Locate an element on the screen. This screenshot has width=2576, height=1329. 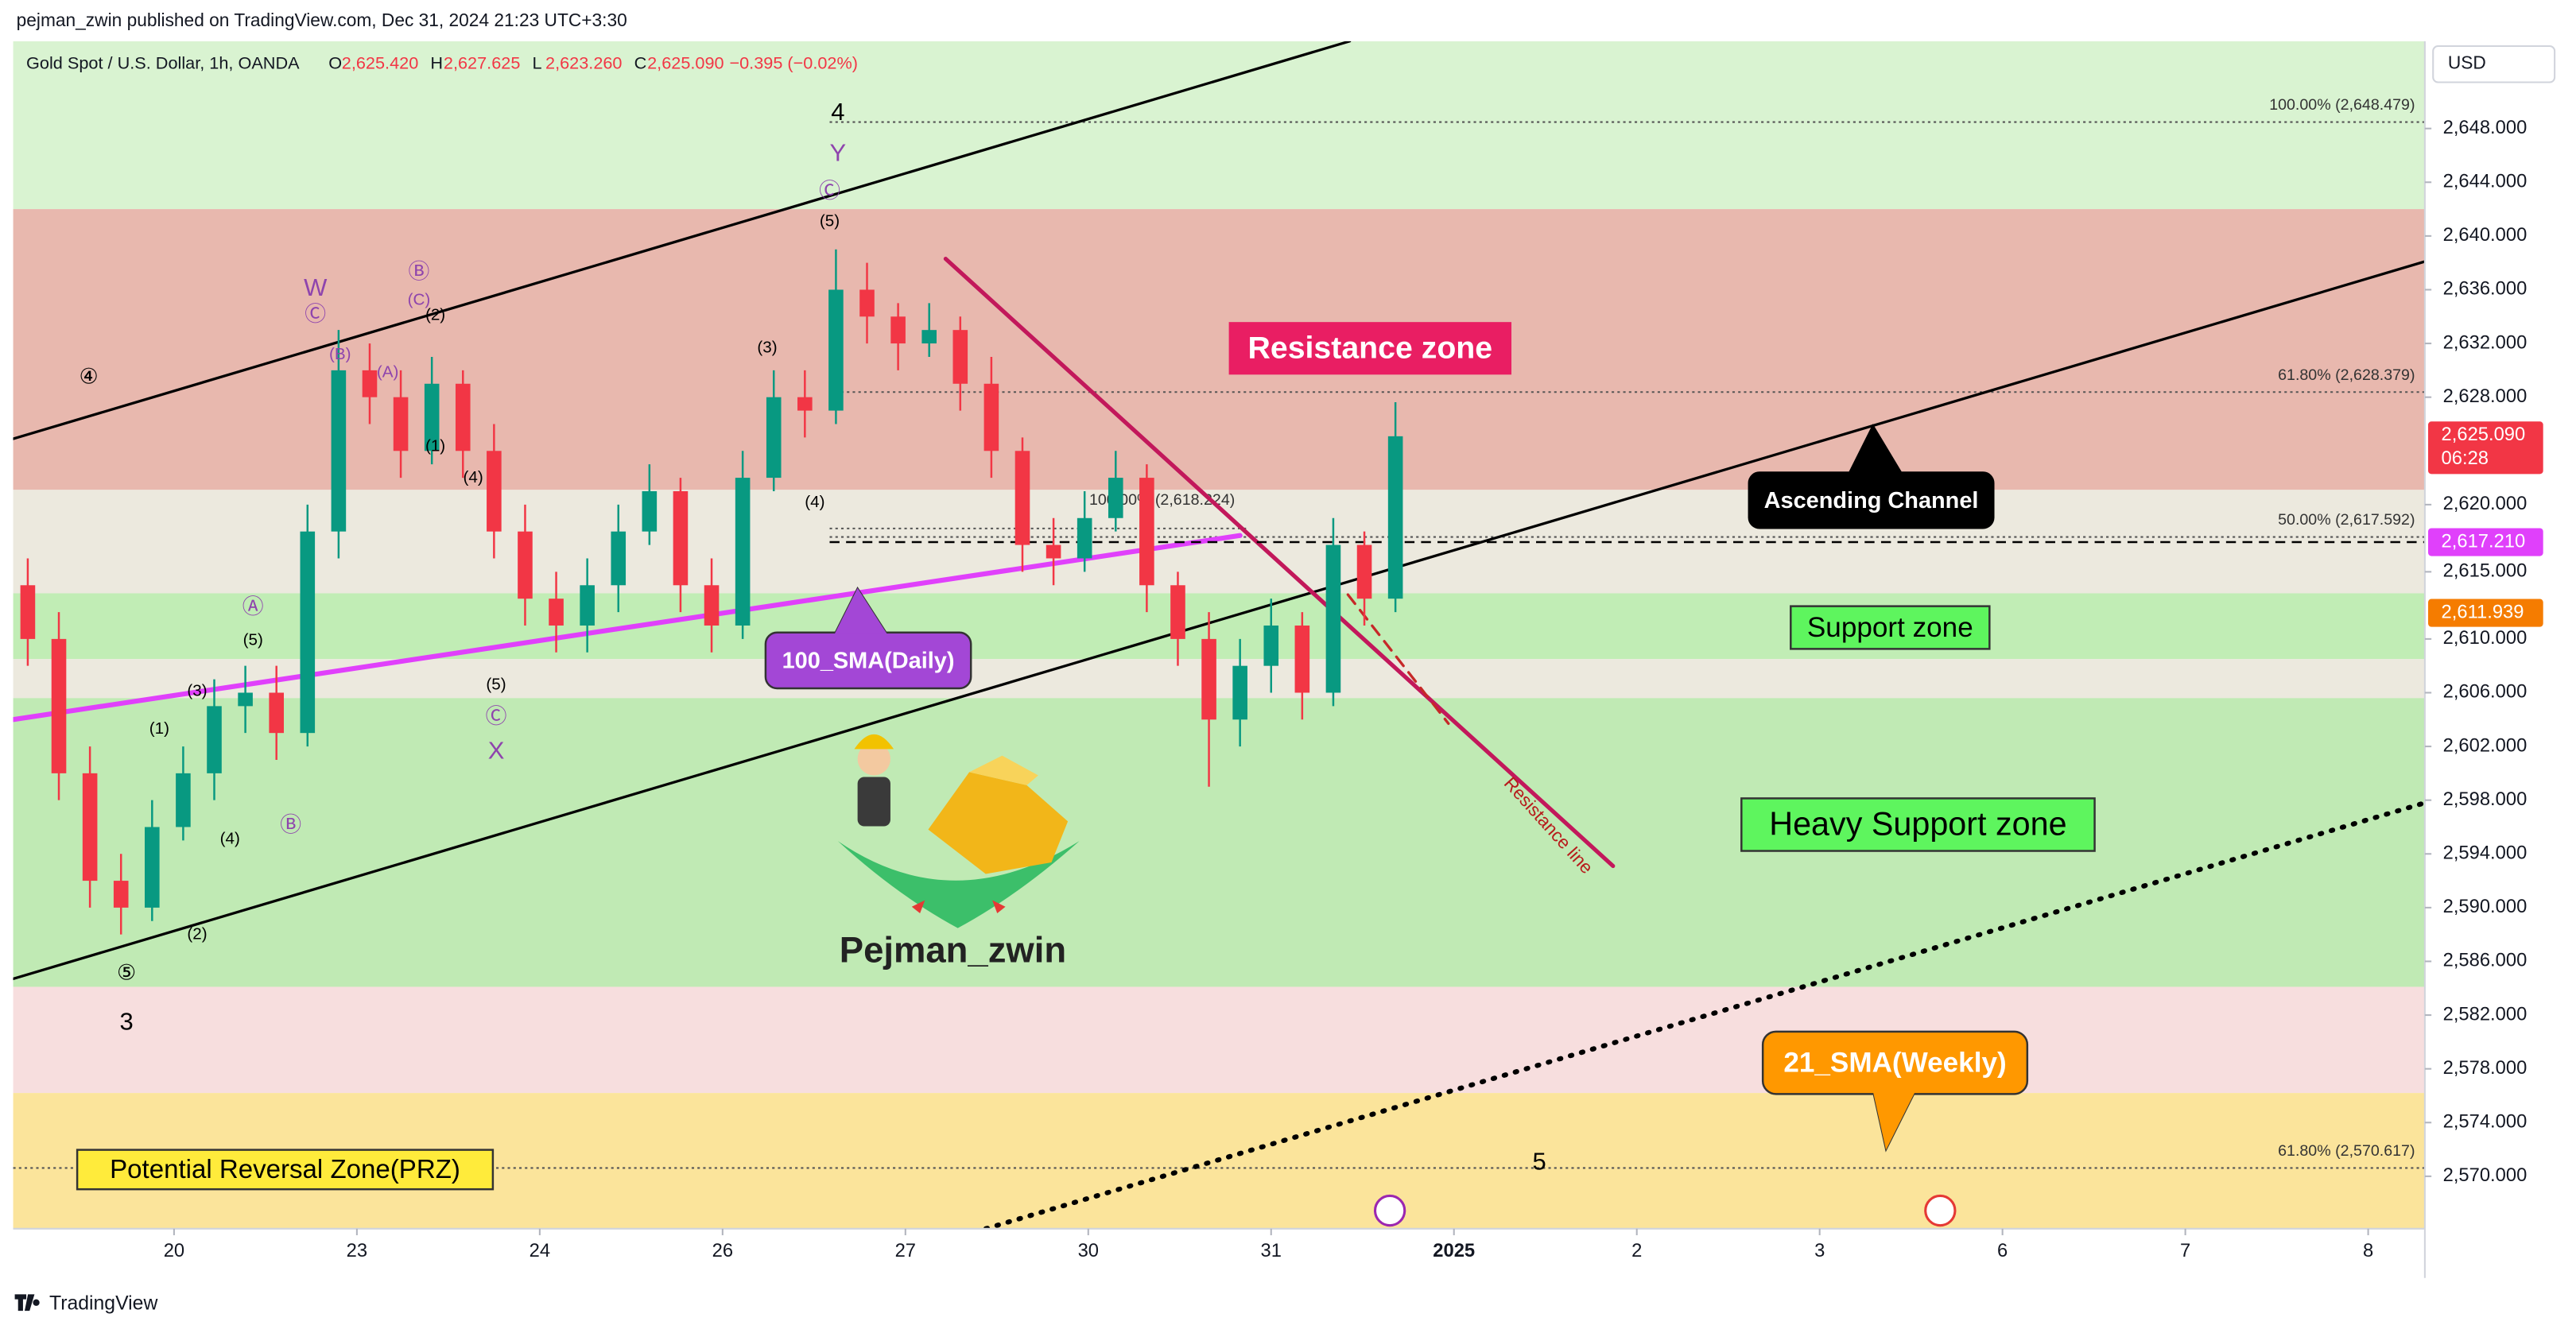
wave-label: Y is located at coordinates (838, 153).